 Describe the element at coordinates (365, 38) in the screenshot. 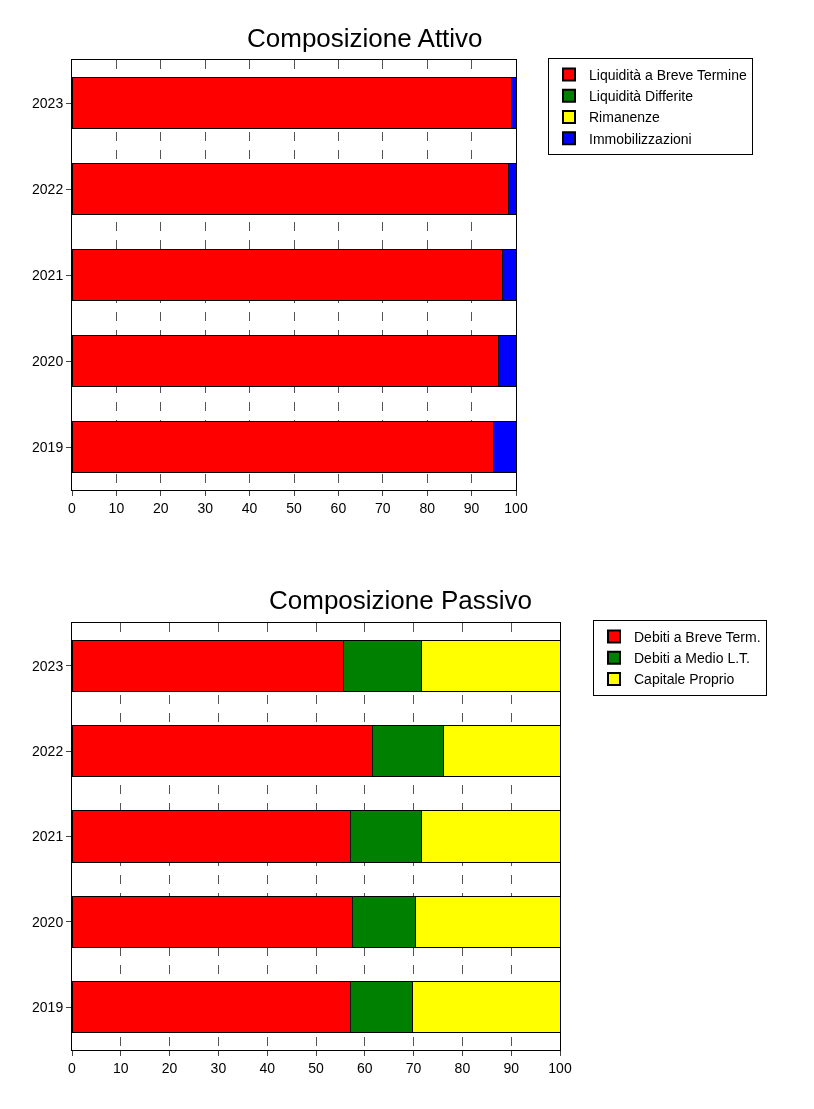

I see `chart-title: Composizione Attivo` at that location.